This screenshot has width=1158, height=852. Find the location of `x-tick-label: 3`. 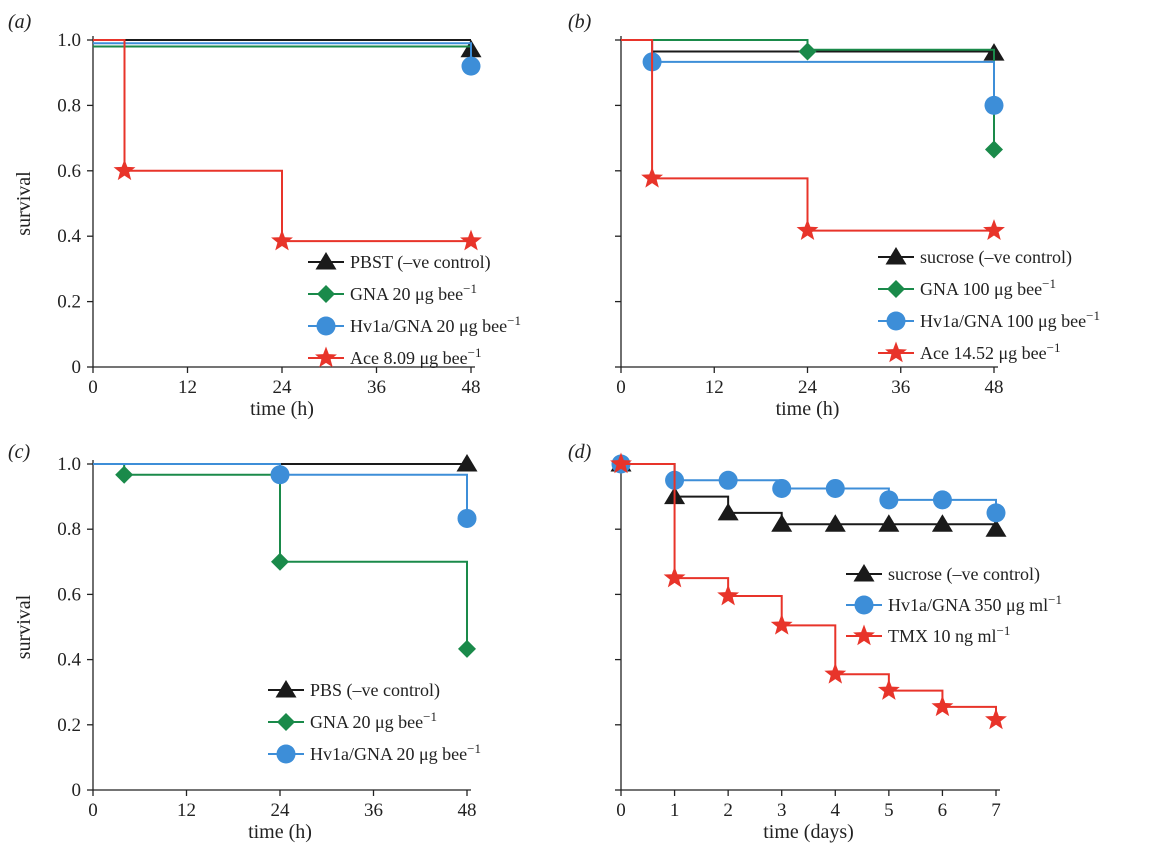

x-tick-label: 3 is located at coordinates (782, 810).